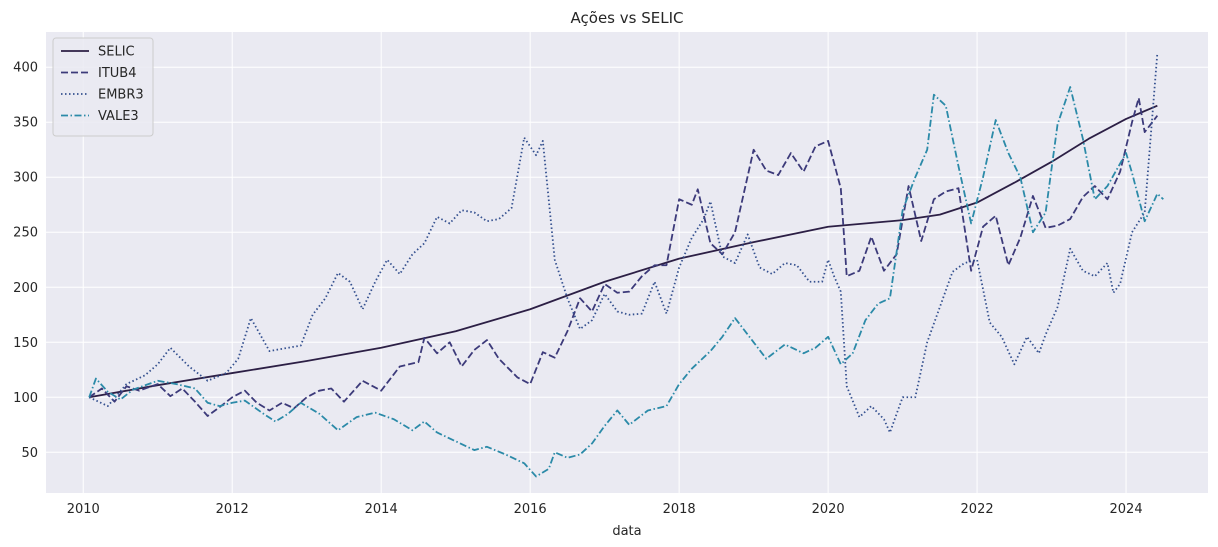 This screenshot has height=547, width=1218. Describe the element at coordinates (25, 343) in the screenshot. I see `y-tick-label: 150` at that location.